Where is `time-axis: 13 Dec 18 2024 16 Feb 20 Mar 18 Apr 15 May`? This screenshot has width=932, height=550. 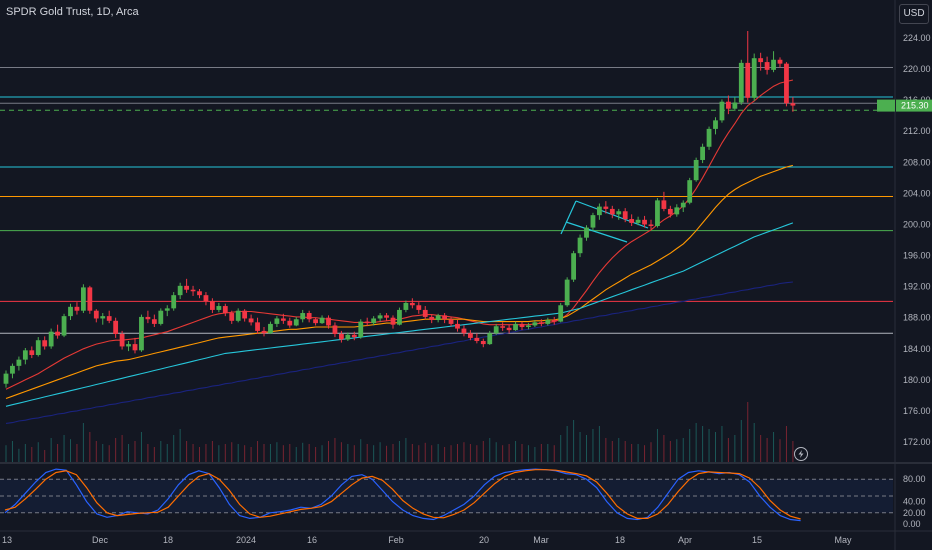
time-axis: 13 Dec 18 2024 16 Feb 20 Mar 18 Apr 15 May is located at coordinates (427, 540).